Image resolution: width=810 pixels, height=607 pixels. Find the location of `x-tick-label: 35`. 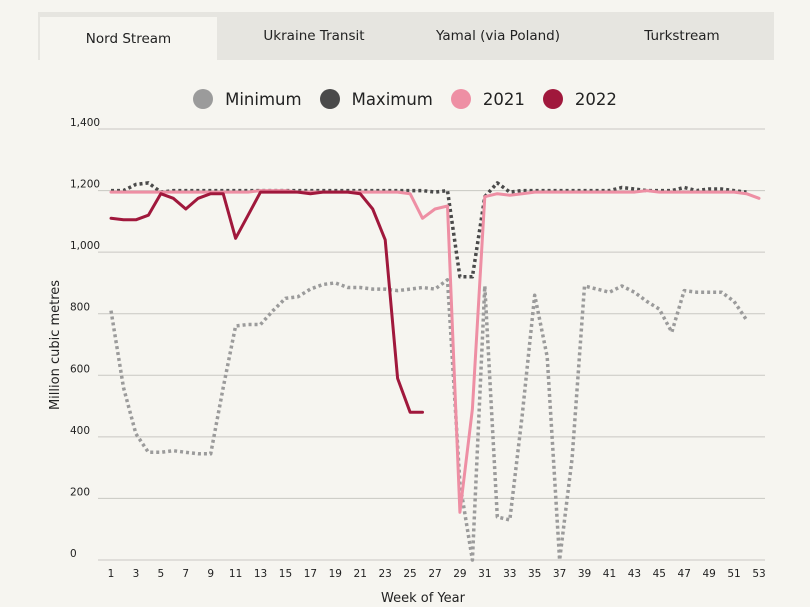

x-tick-label: 35 is located at coordinates (534, 574).